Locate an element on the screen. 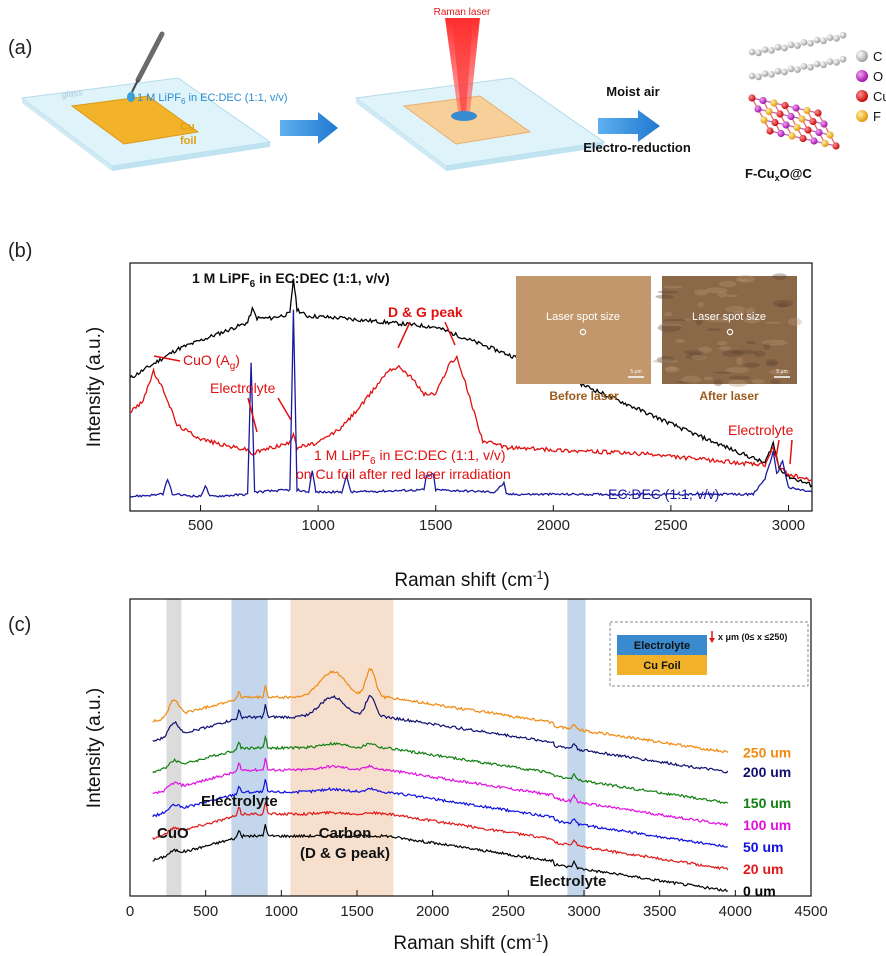 The image size is (886, 956). glass-slide-1-edge is located at coordinates (191, 156).